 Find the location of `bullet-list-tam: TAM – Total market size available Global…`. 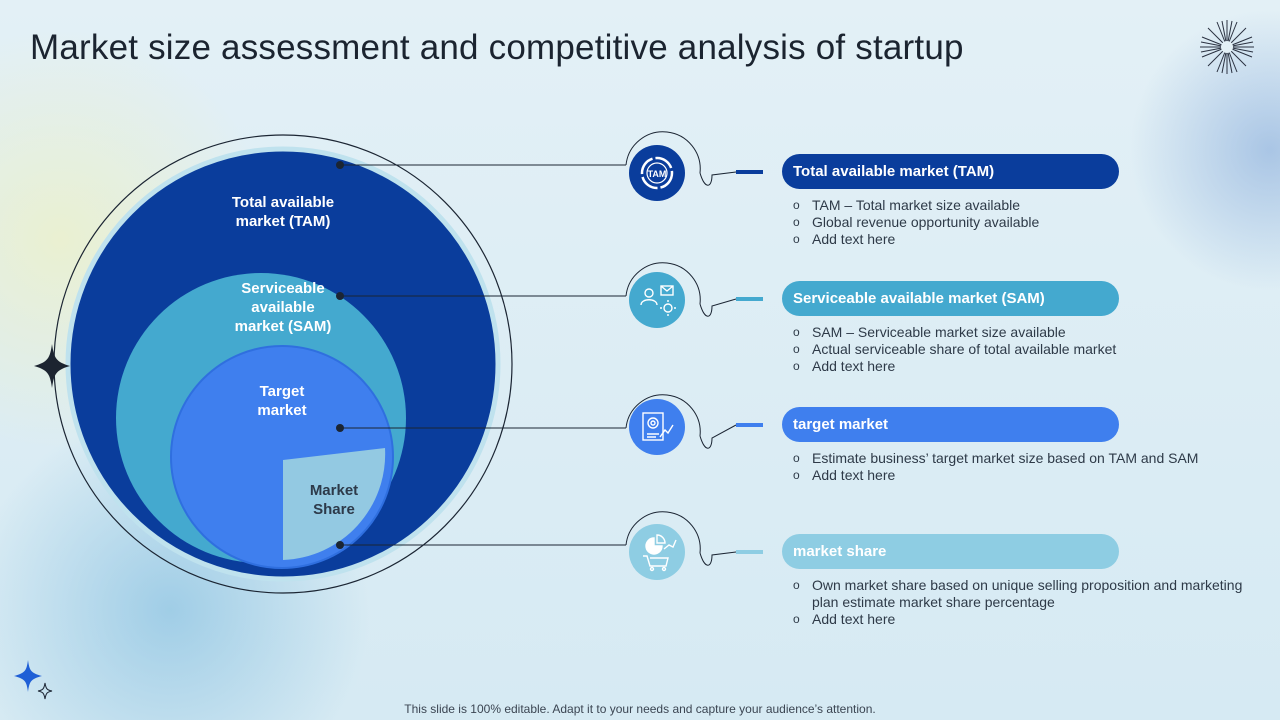

bullet-list-tam: TAM – Total market size available Global… is located at coordinates (1022, 222).